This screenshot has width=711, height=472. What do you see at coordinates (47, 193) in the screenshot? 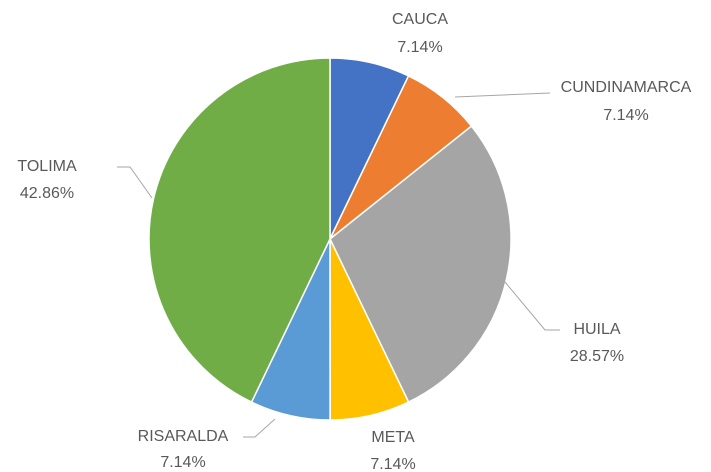
I see `value-label: 42.86%` at bounding box center [47, 193].